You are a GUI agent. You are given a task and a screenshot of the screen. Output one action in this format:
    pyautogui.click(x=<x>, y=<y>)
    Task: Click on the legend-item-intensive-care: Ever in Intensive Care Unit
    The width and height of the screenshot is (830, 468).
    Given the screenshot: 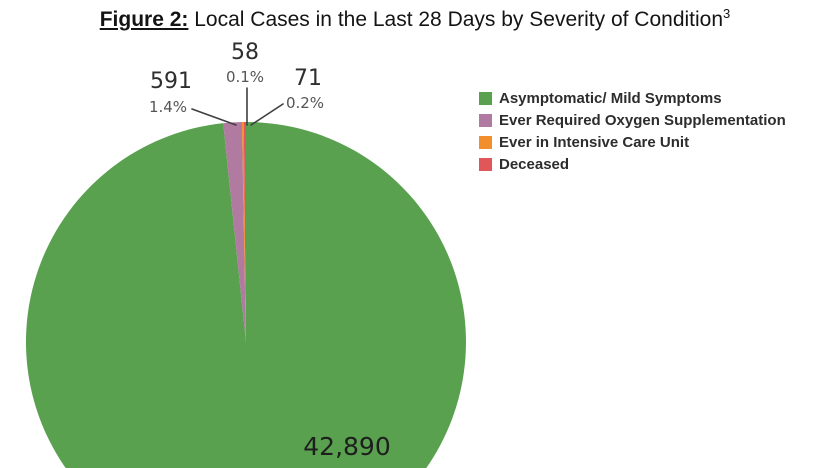 What is the action you would take?
    pyautogui.click(x=632, y=142)
    